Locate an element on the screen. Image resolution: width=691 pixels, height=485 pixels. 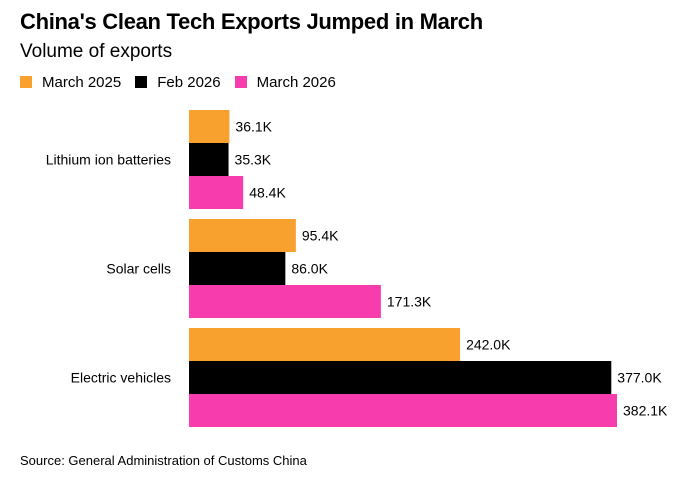
category-label-lithium-ion-batteries: Lithium ion batteries is located at coordinates (108, 160).